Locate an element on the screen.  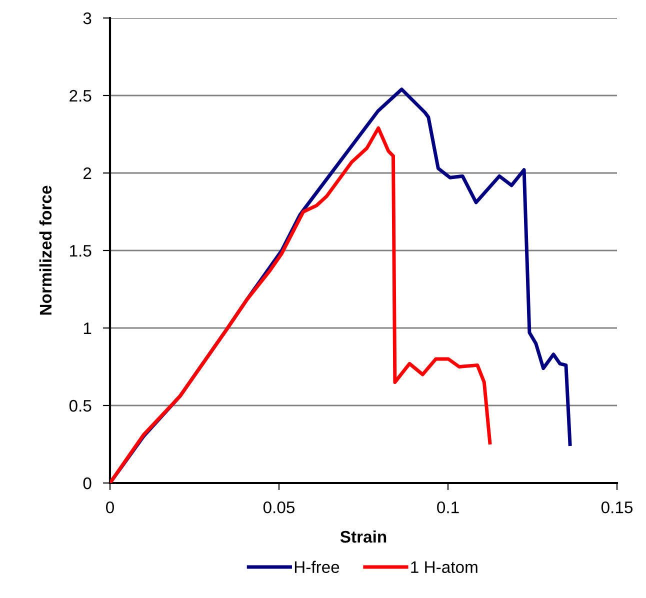
y-tick-label: 1 is located at coordinates (88, 328).